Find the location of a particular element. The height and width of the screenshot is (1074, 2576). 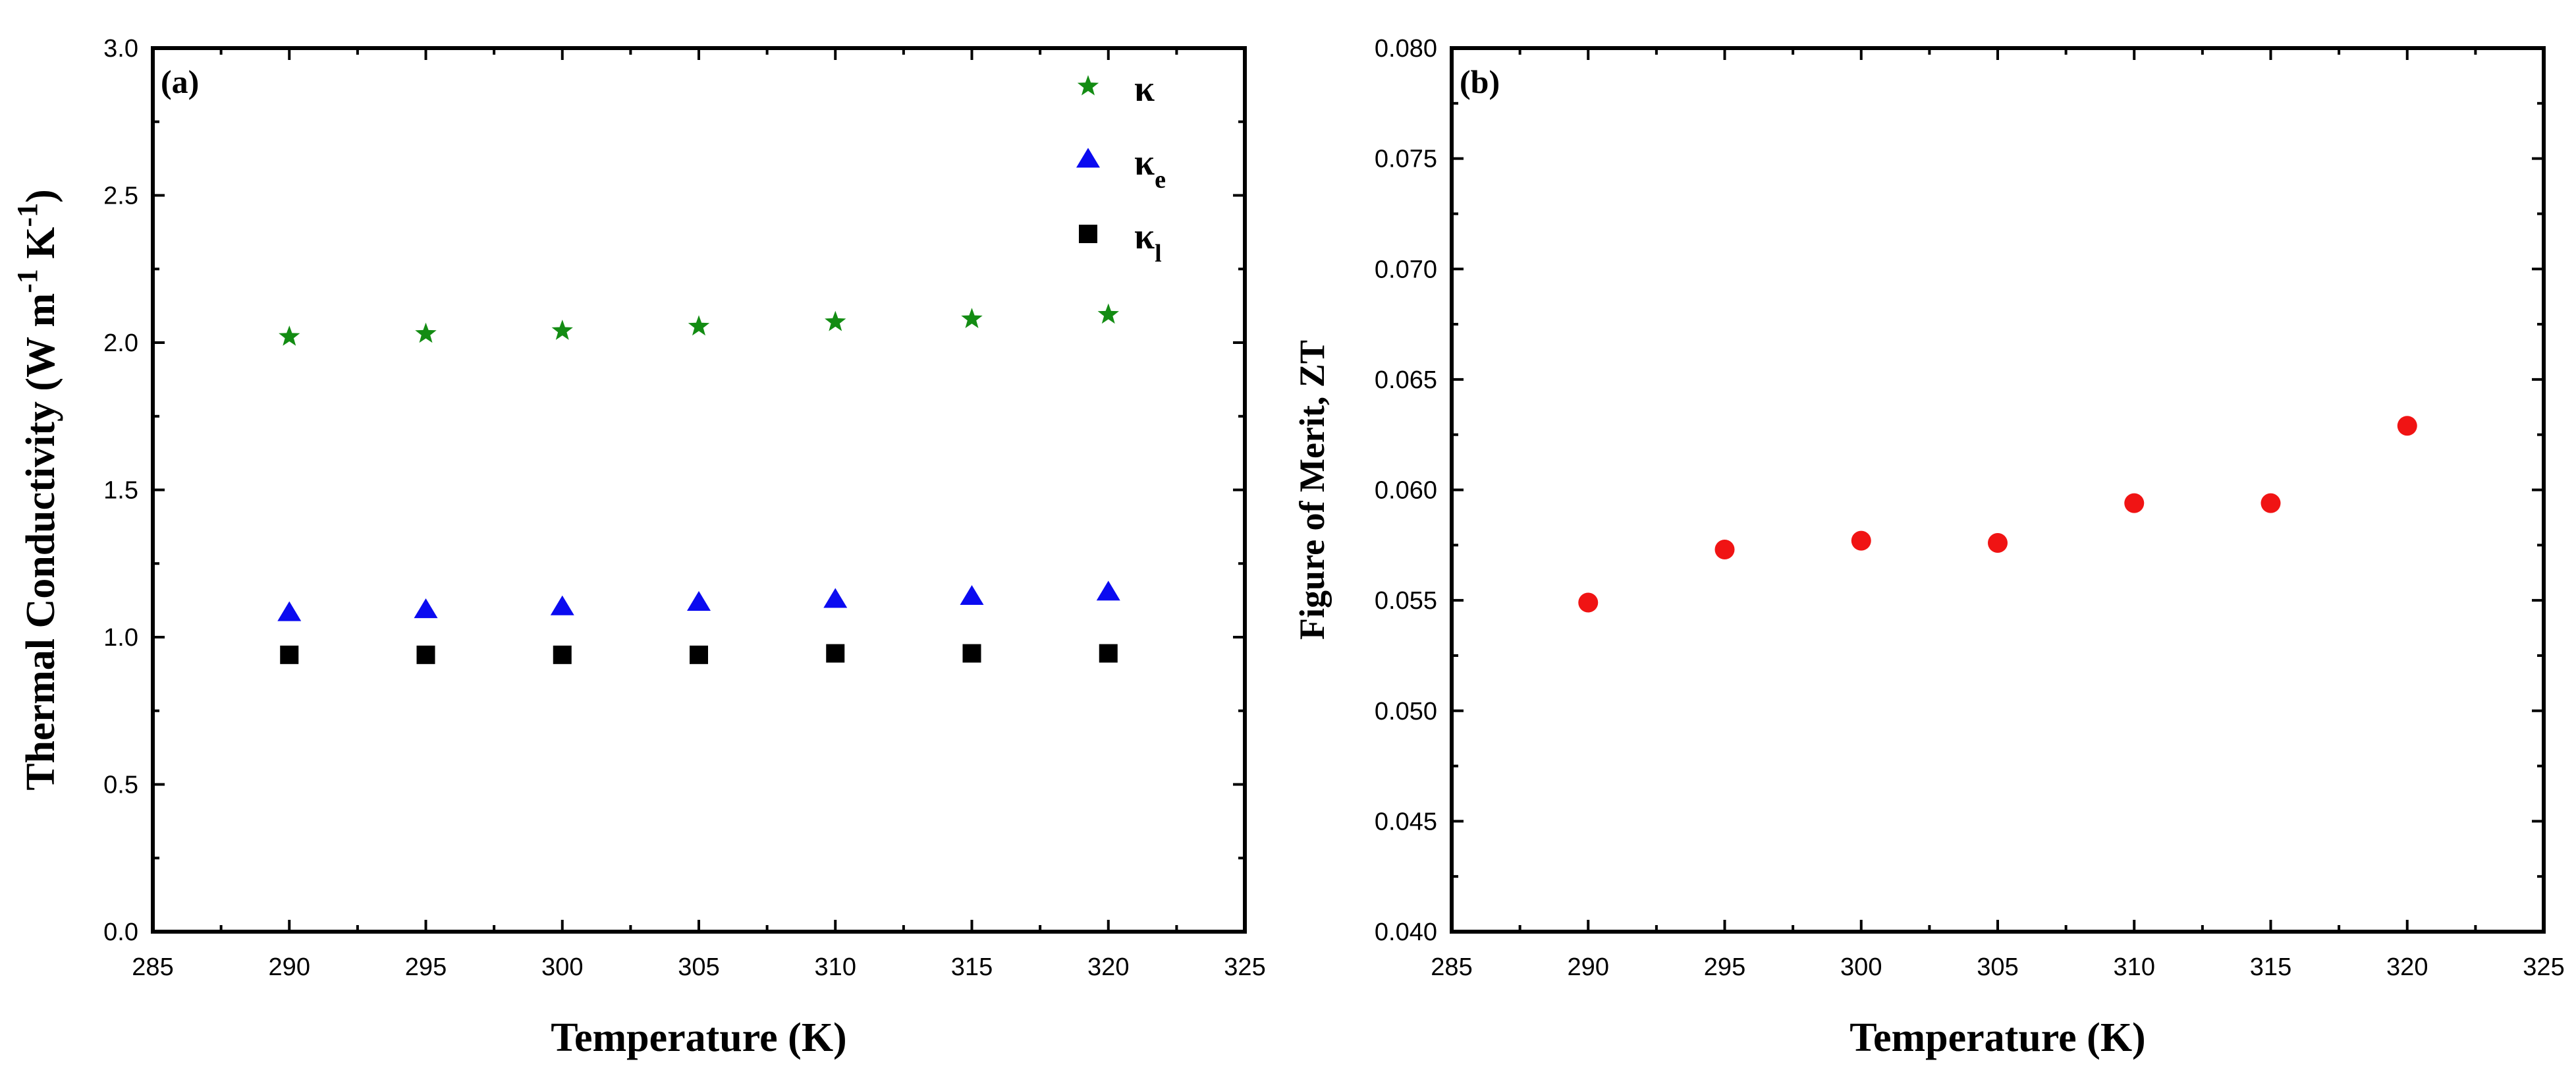

y-tick-label: 1.0 is located at coordinates (120, 638).